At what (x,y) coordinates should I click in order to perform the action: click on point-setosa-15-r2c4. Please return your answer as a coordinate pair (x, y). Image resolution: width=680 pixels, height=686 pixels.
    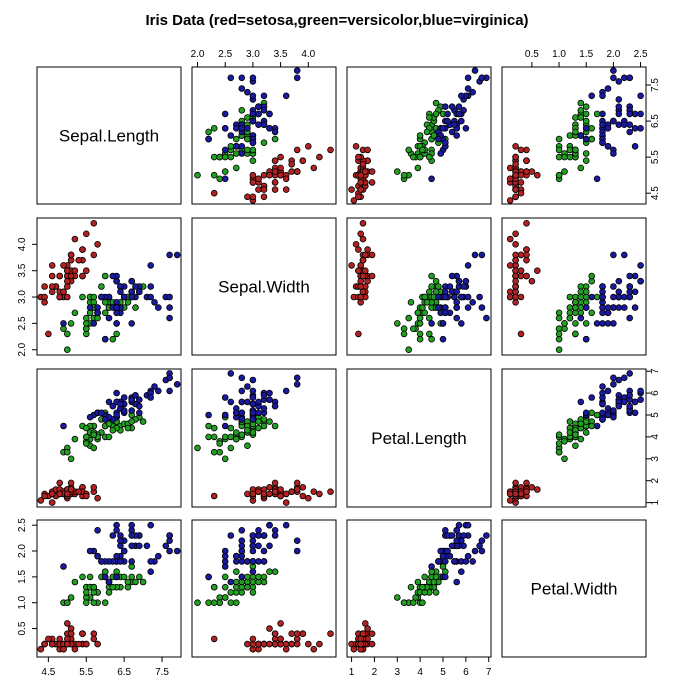
    Looking at the image, I should click on (526, 223).